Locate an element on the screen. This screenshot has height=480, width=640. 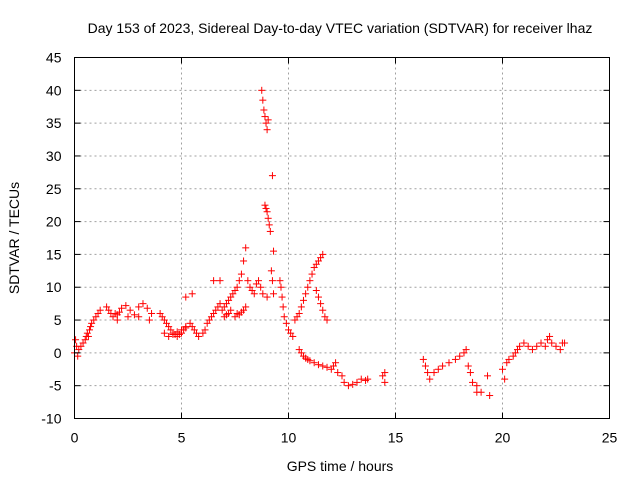
y-axis-label: SDTVAR / TECUs is located at coordinates (14, 238).